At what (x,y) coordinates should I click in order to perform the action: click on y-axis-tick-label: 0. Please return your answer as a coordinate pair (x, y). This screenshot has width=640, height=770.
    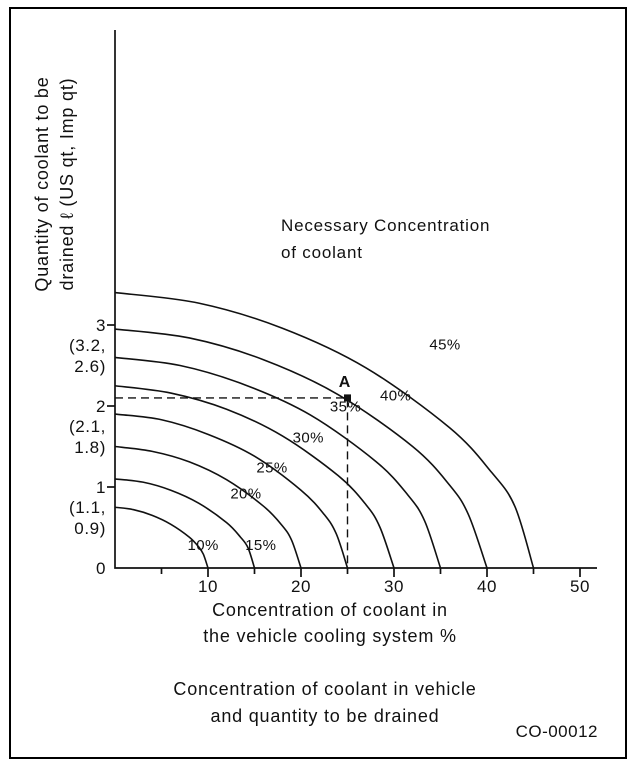
    Looking at the image, I should click on (101, 568).